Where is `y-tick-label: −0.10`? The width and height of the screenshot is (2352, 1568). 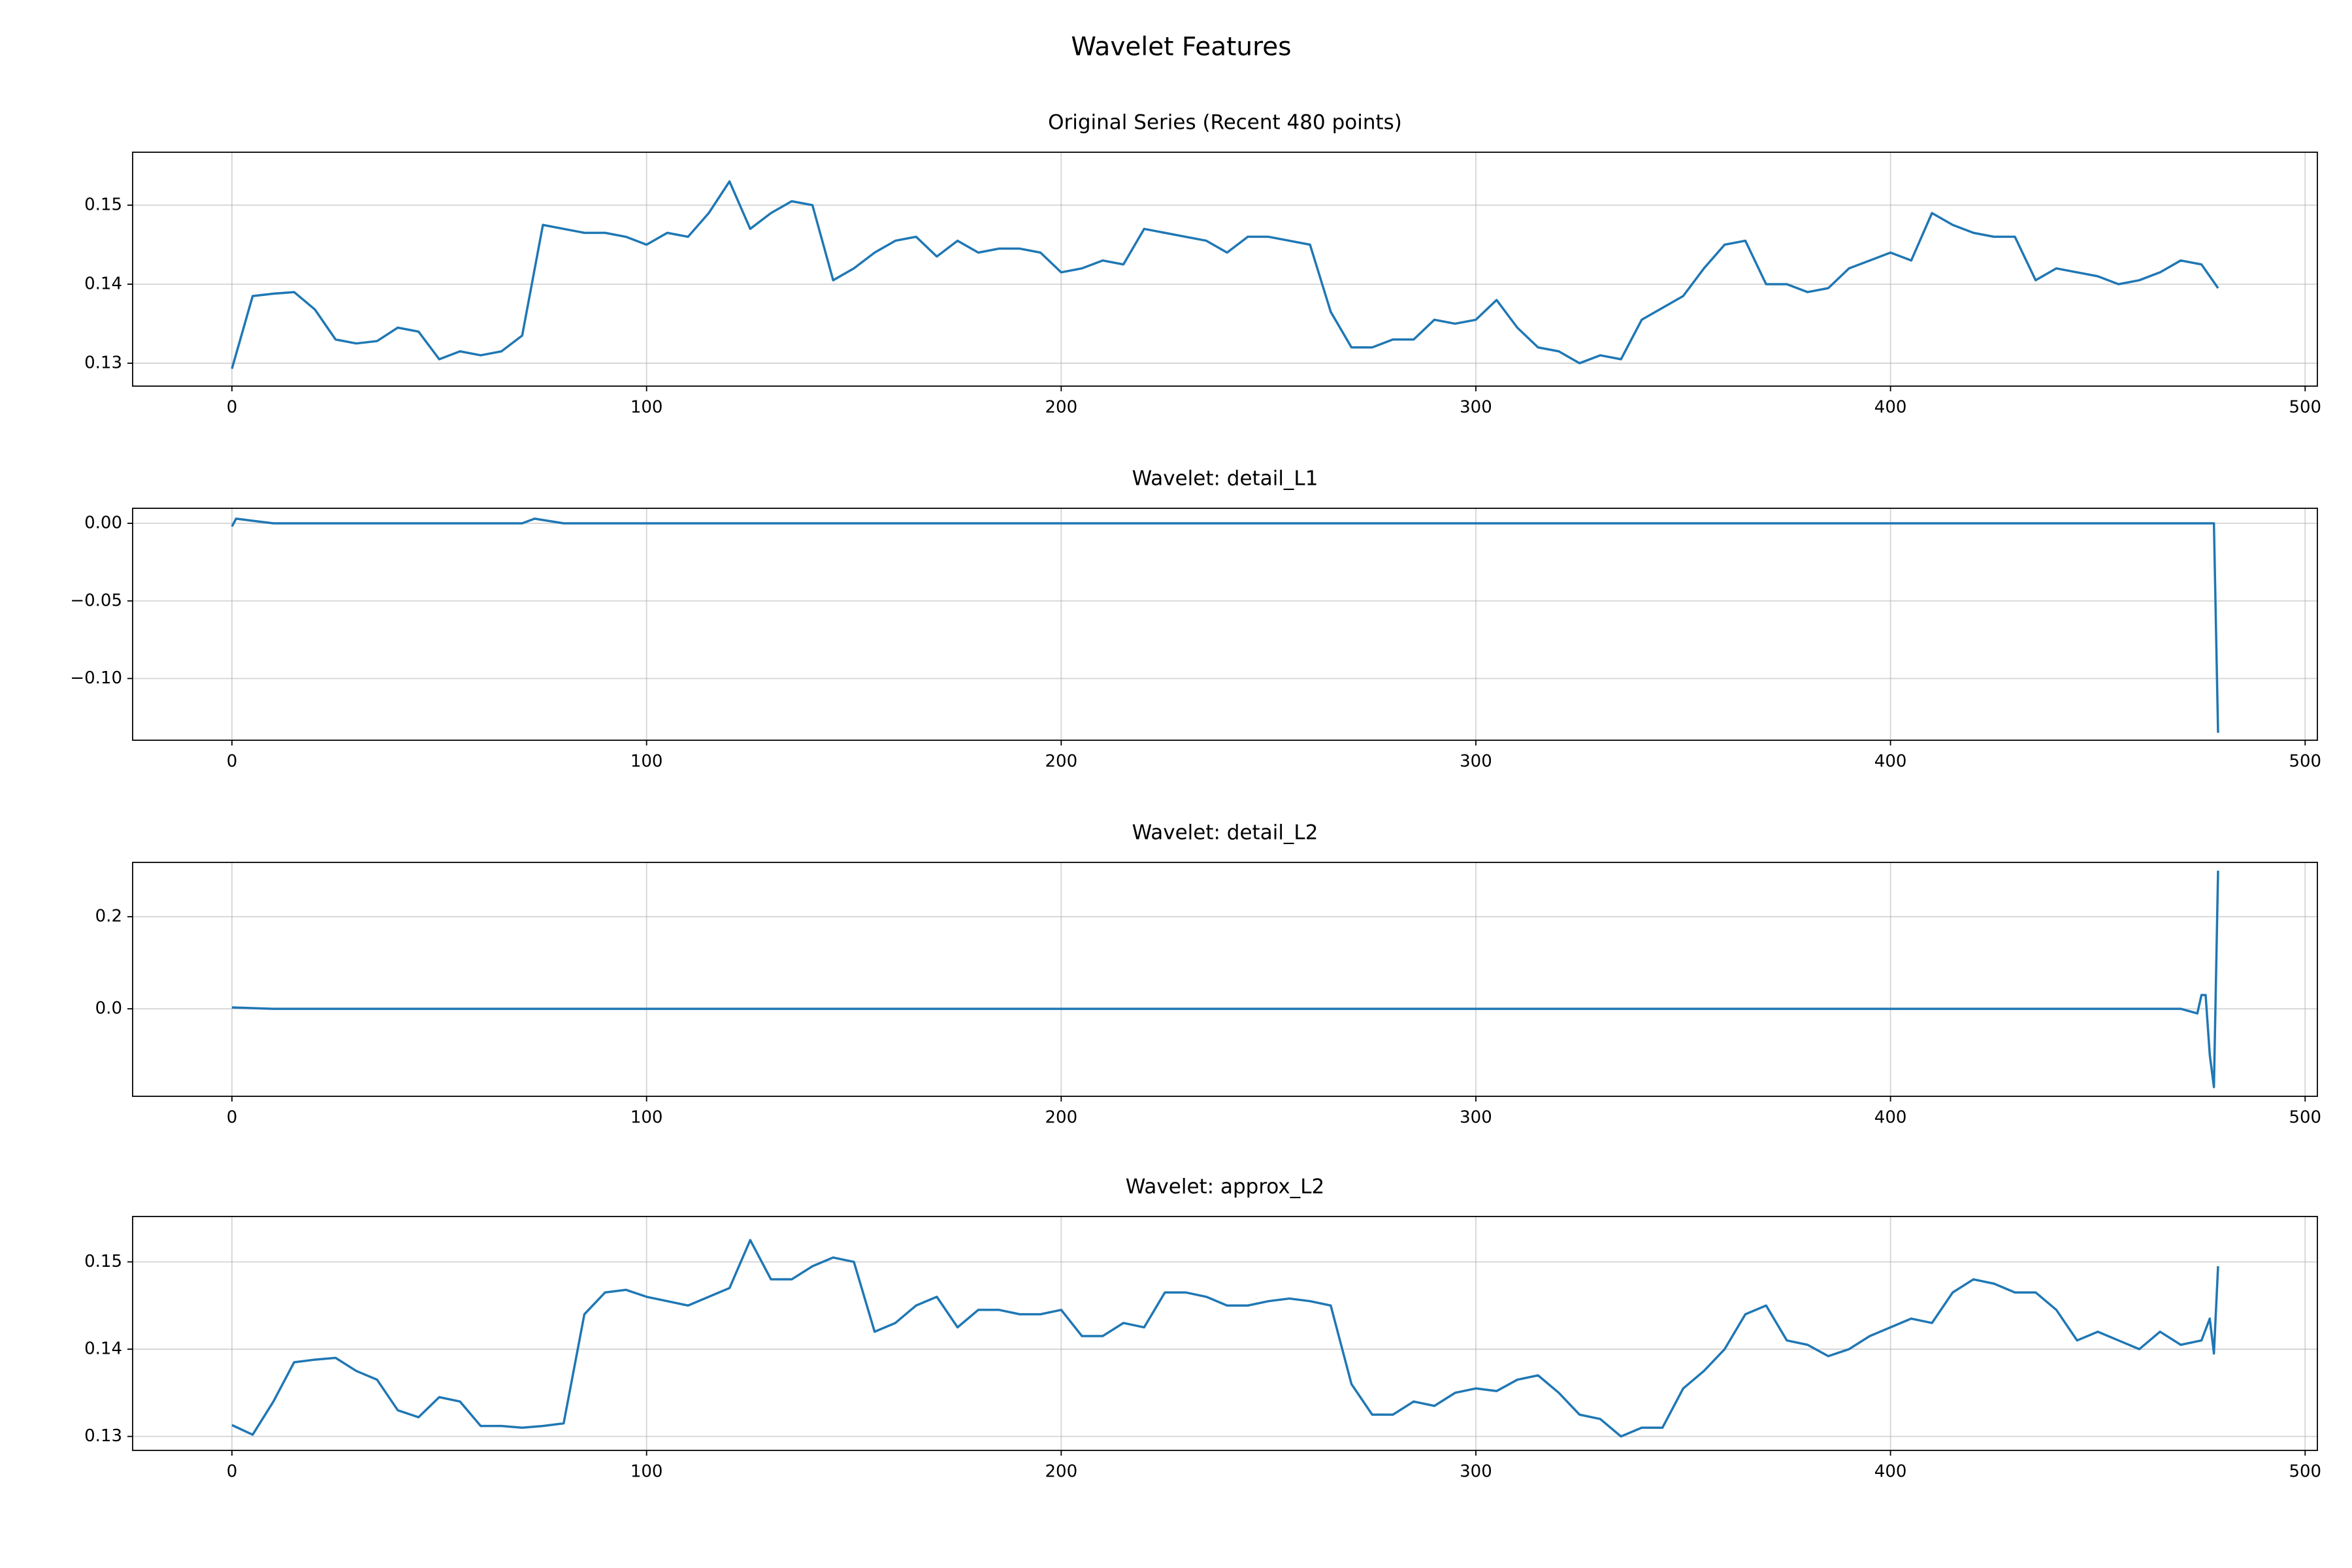
y-tick-label: −0.10 is located at coordinates (96, 678).